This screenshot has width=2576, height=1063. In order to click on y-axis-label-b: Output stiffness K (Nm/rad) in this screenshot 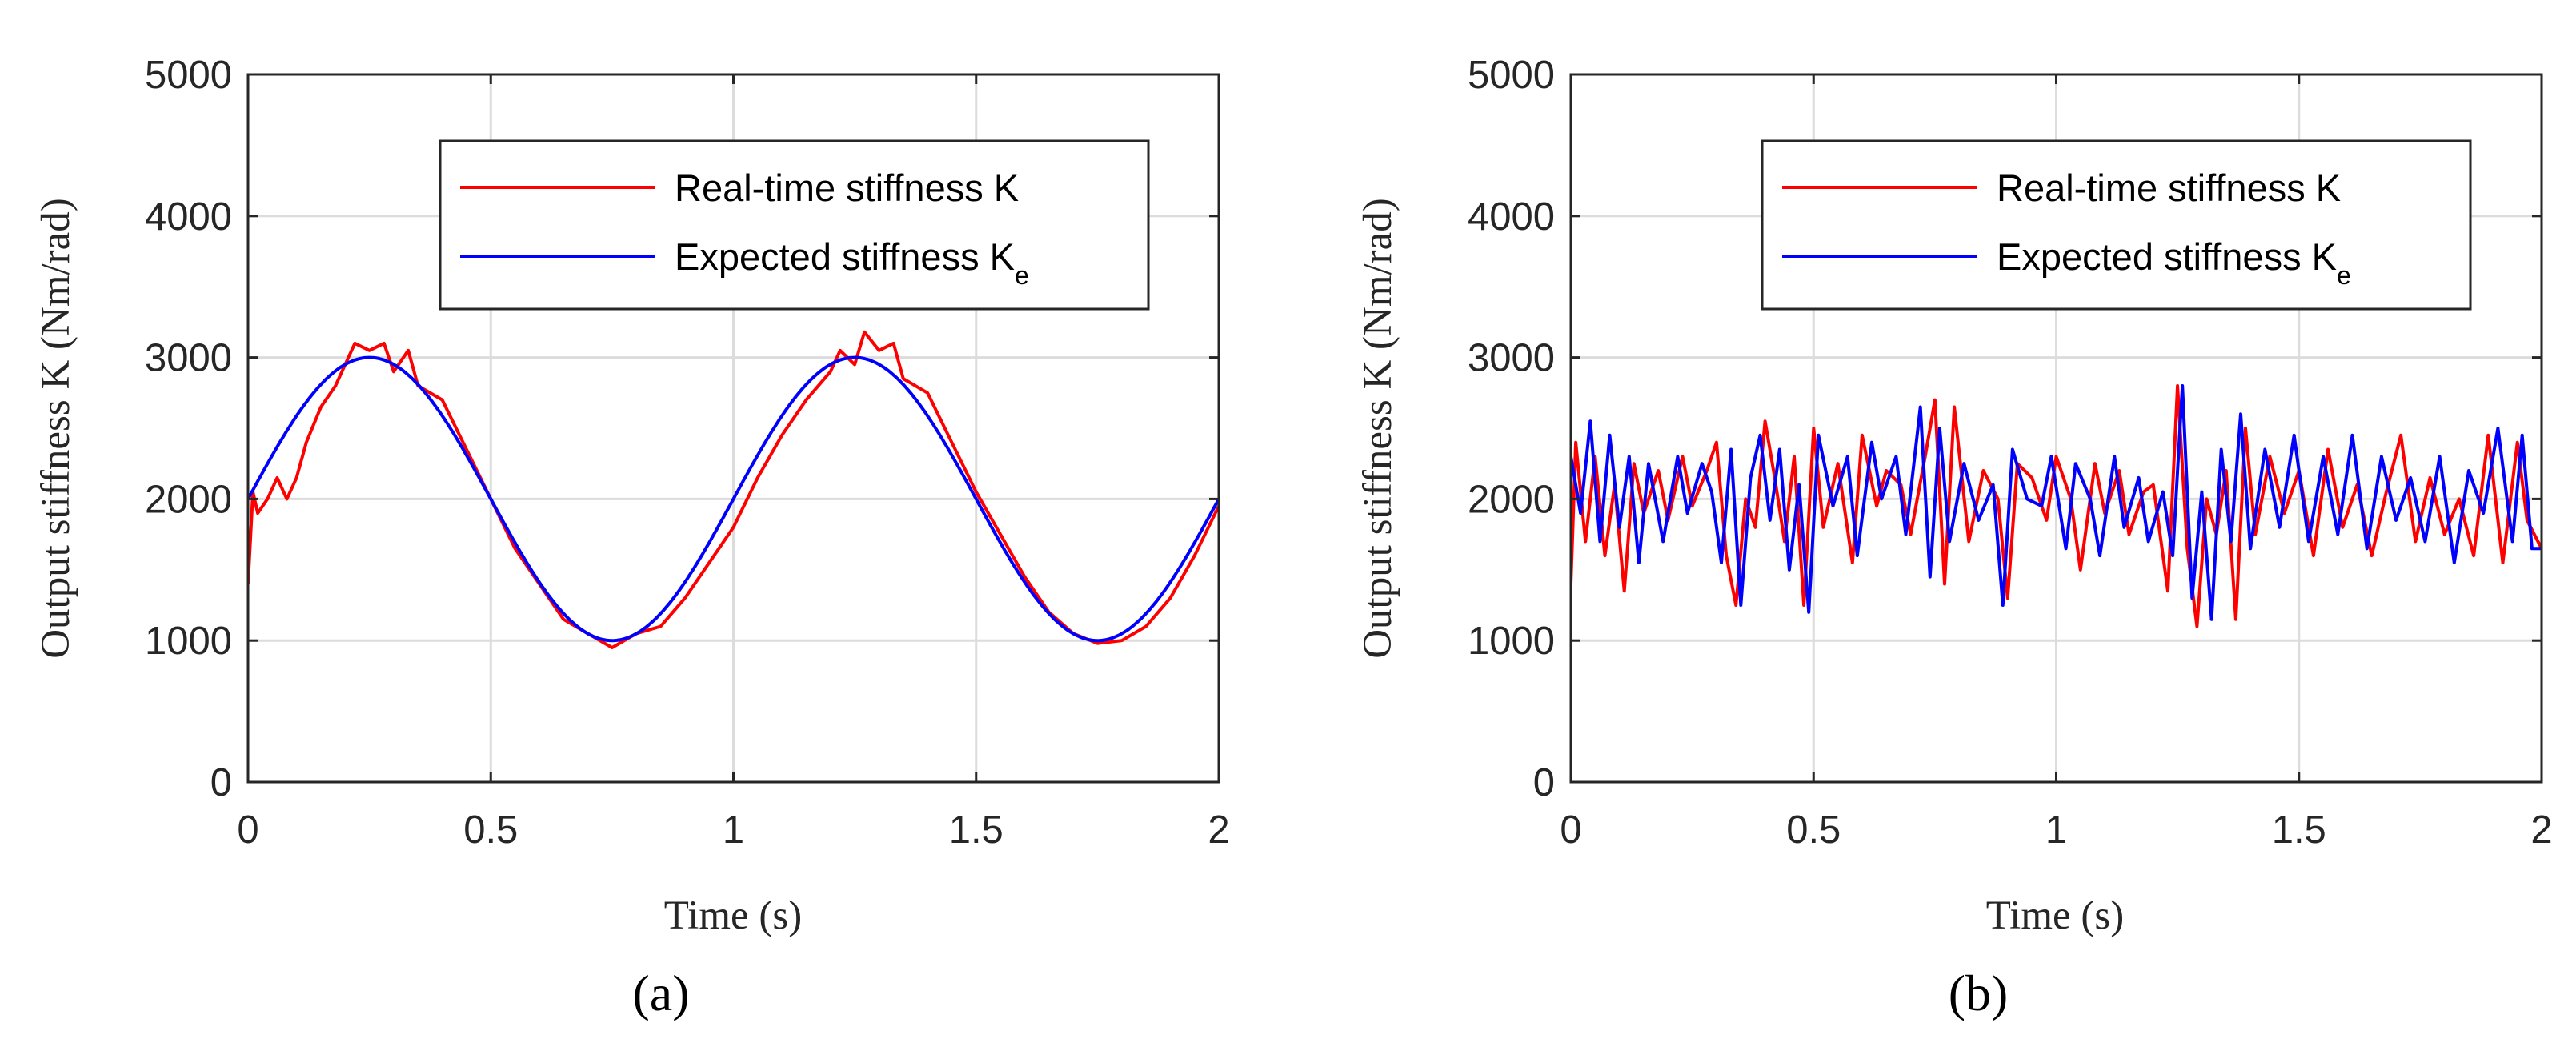, I will do `click(1378, 428)`.